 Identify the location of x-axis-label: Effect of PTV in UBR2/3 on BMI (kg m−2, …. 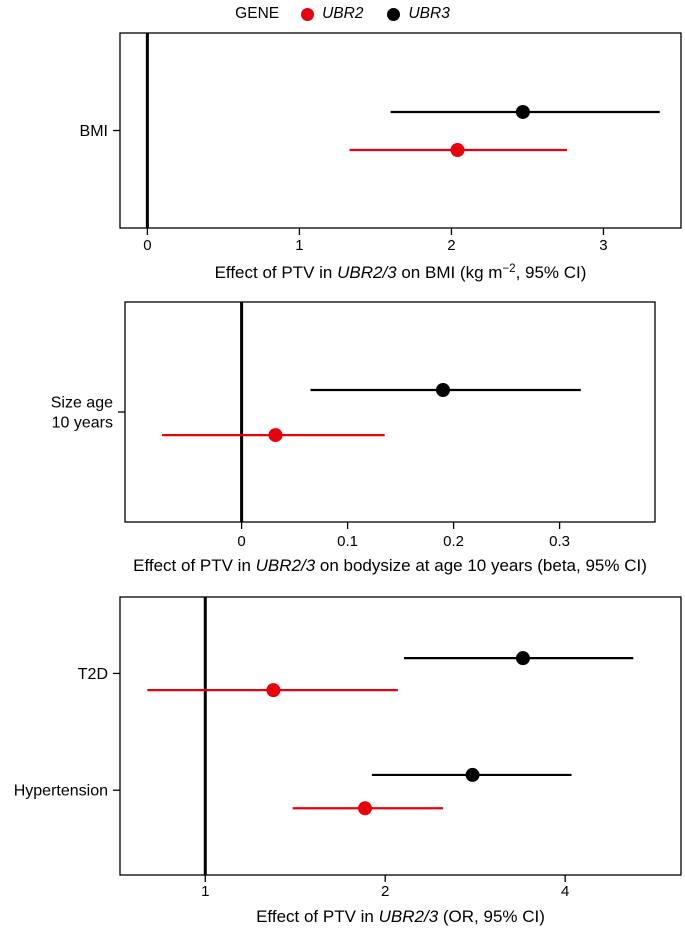
(401, 272).